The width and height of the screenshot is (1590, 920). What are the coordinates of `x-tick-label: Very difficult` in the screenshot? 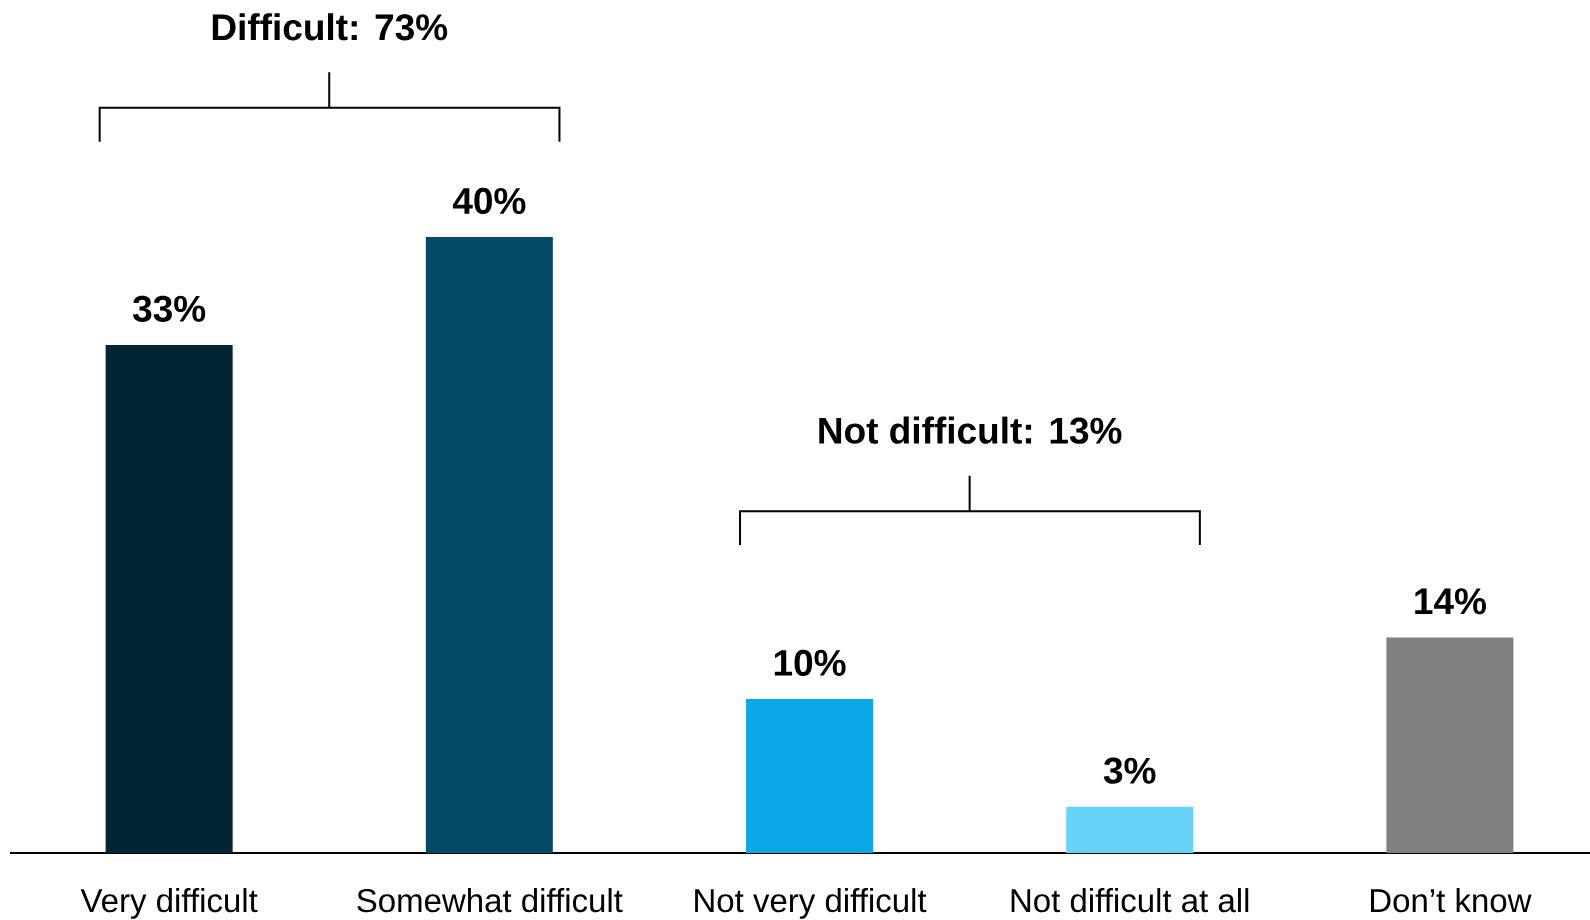 It's located at (169, 903).